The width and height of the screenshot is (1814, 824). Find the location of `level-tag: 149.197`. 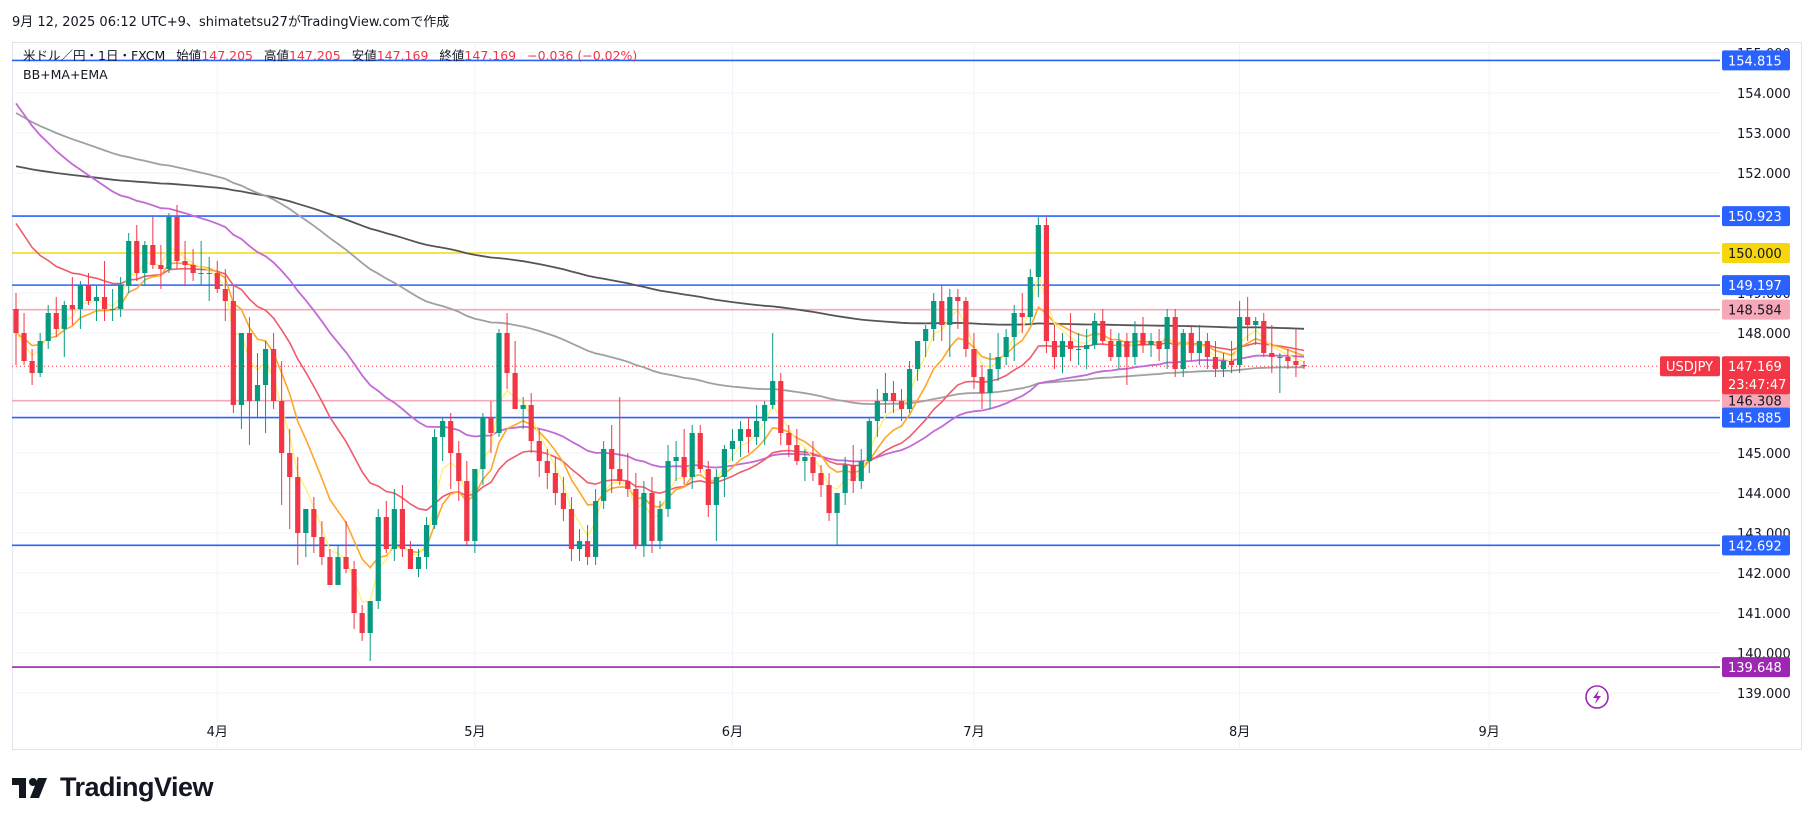

level-tag: 149.197 is located at coordinates (1756, 285).